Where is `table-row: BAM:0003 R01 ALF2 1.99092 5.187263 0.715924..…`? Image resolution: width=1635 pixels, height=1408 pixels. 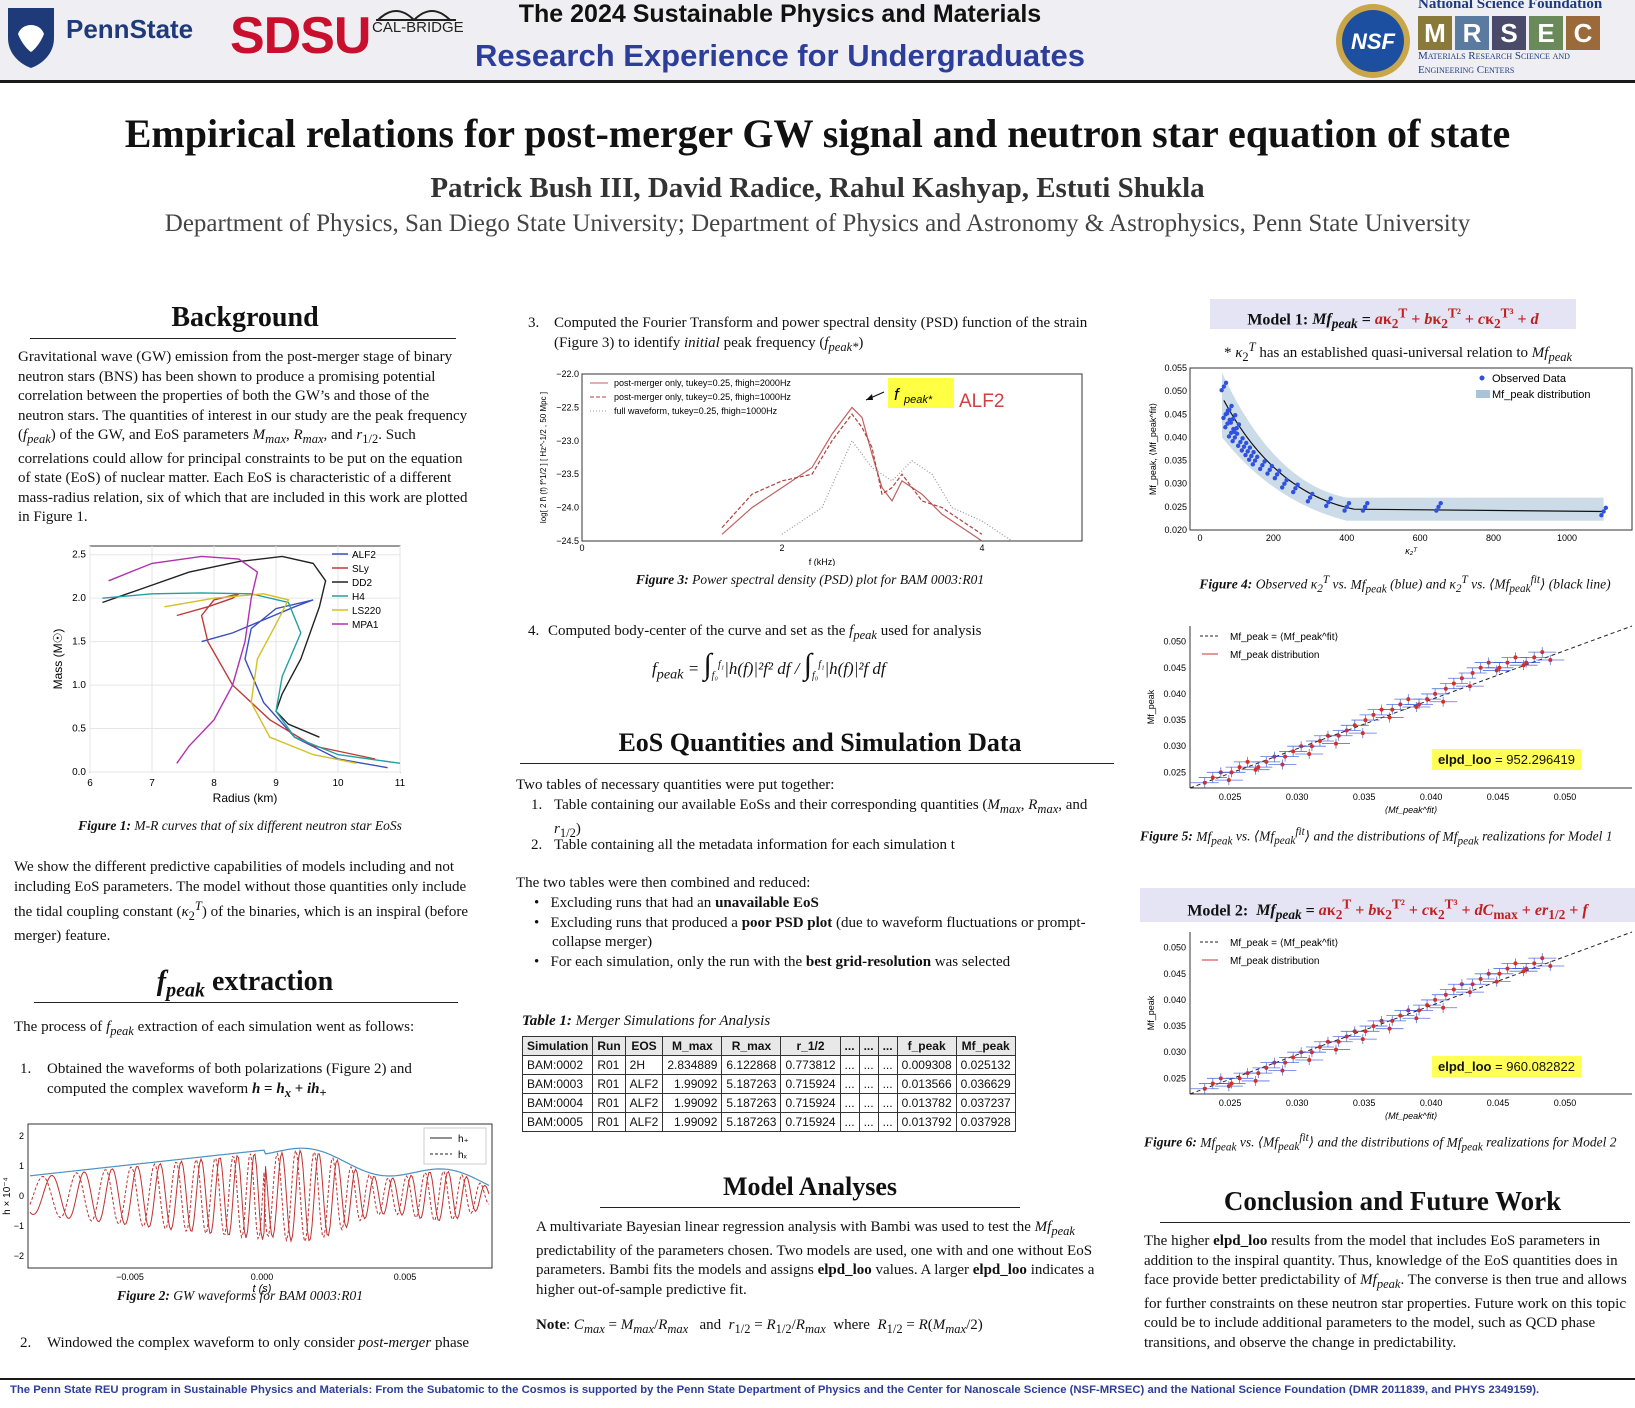
table-row: BAM:0003 R01 ALF2 1.99092 5.187263 0.715924..… is located at coordinates (768, 1084).